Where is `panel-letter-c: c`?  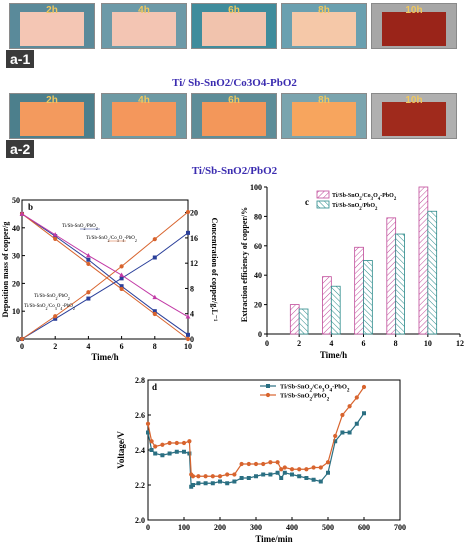 panel-letter-c: c is located at coordinates (307, 202).